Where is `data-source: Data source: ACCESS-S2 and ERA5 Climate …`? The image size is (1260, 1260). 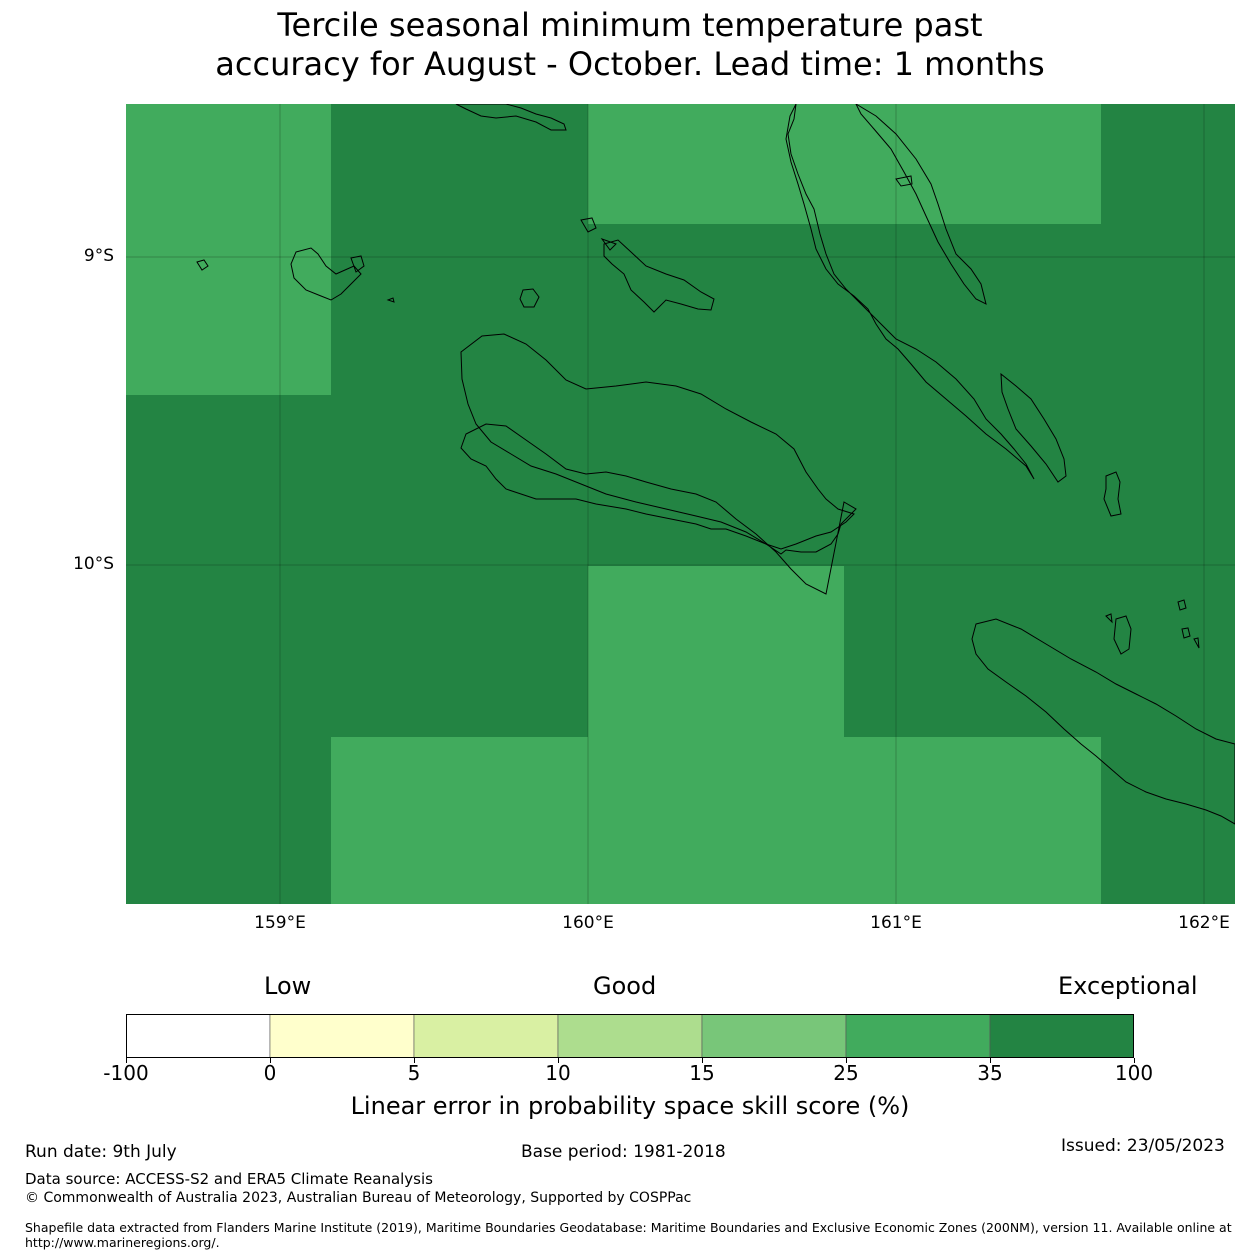 data-source: Data source: ACCESS-S2 and ERA5 Climate … is located at coordinates (229, 1179).